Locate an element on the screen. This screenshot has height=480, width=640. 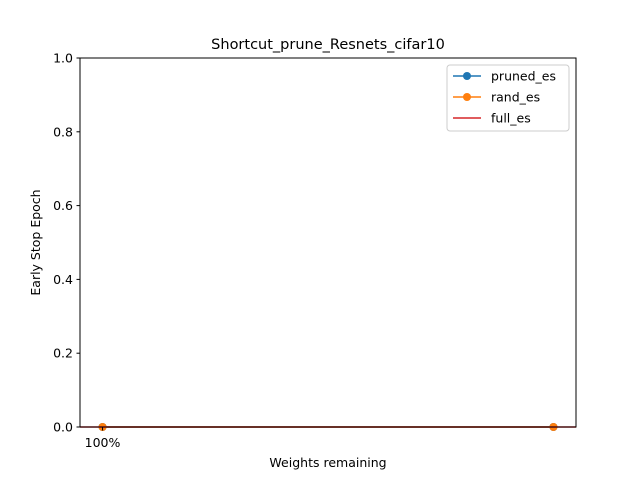
y-axis-label: Early Stop Epoch is located at coordinates (35, 242).